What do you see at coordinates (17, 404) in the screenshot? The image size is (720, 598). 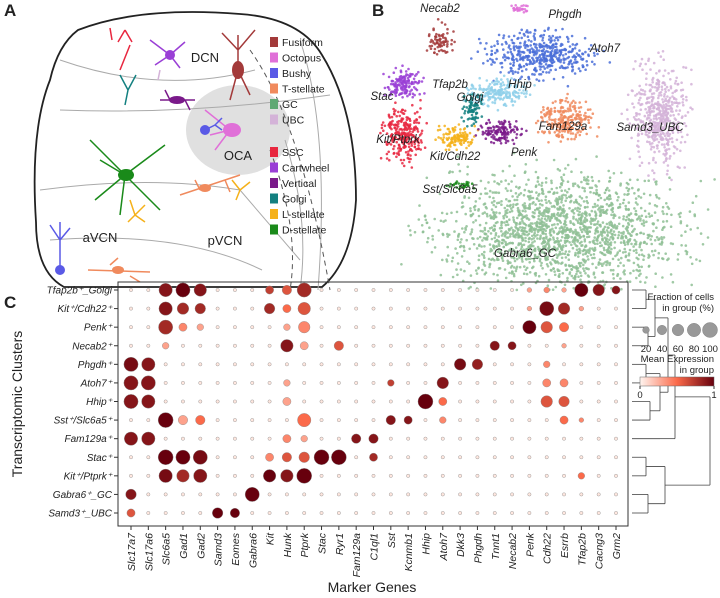 I see `y-axis-title: Transcriptomic Clusters` at bounding box center [17, 404].